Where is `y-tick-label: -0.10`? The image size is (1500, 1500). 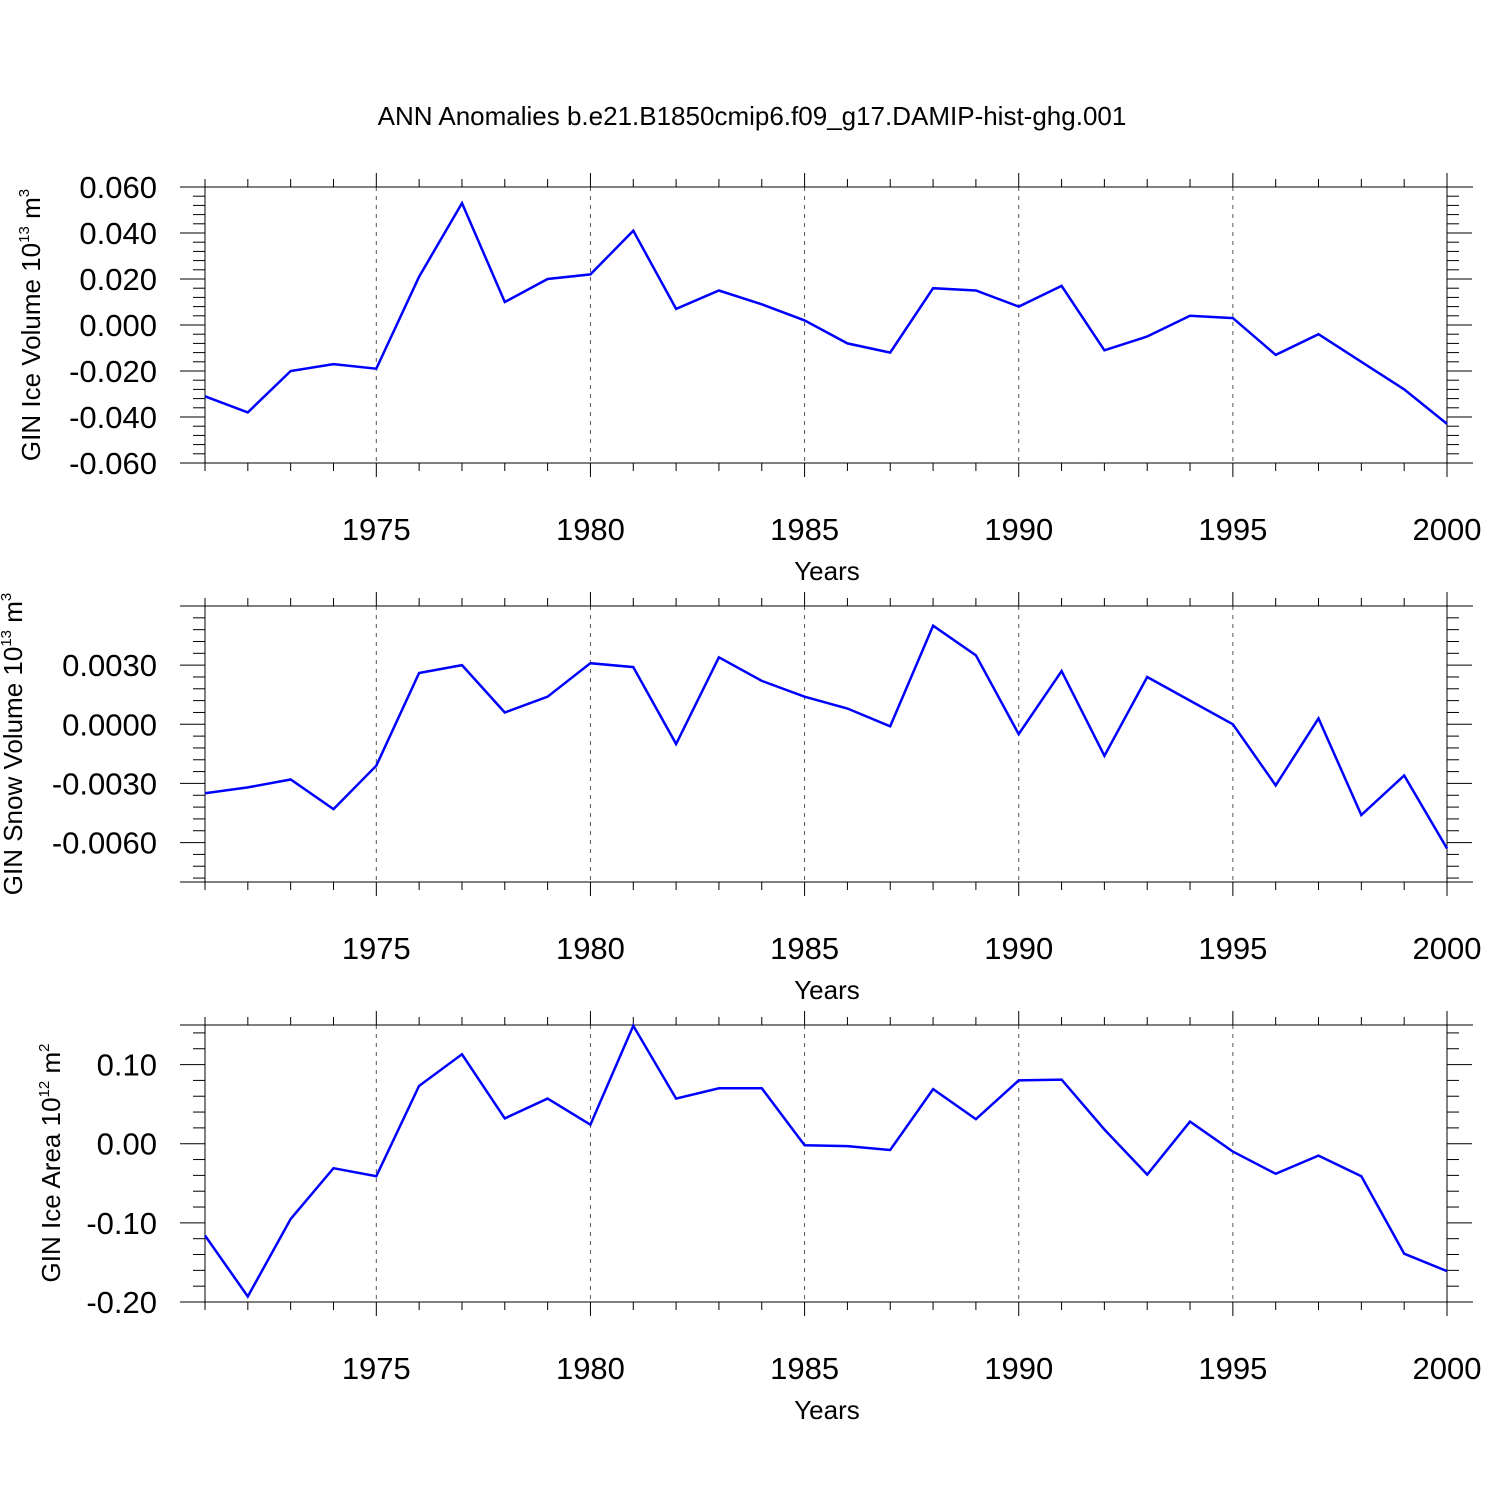
y-tick-label: -0.10 is located at coordinates (121, 1223).